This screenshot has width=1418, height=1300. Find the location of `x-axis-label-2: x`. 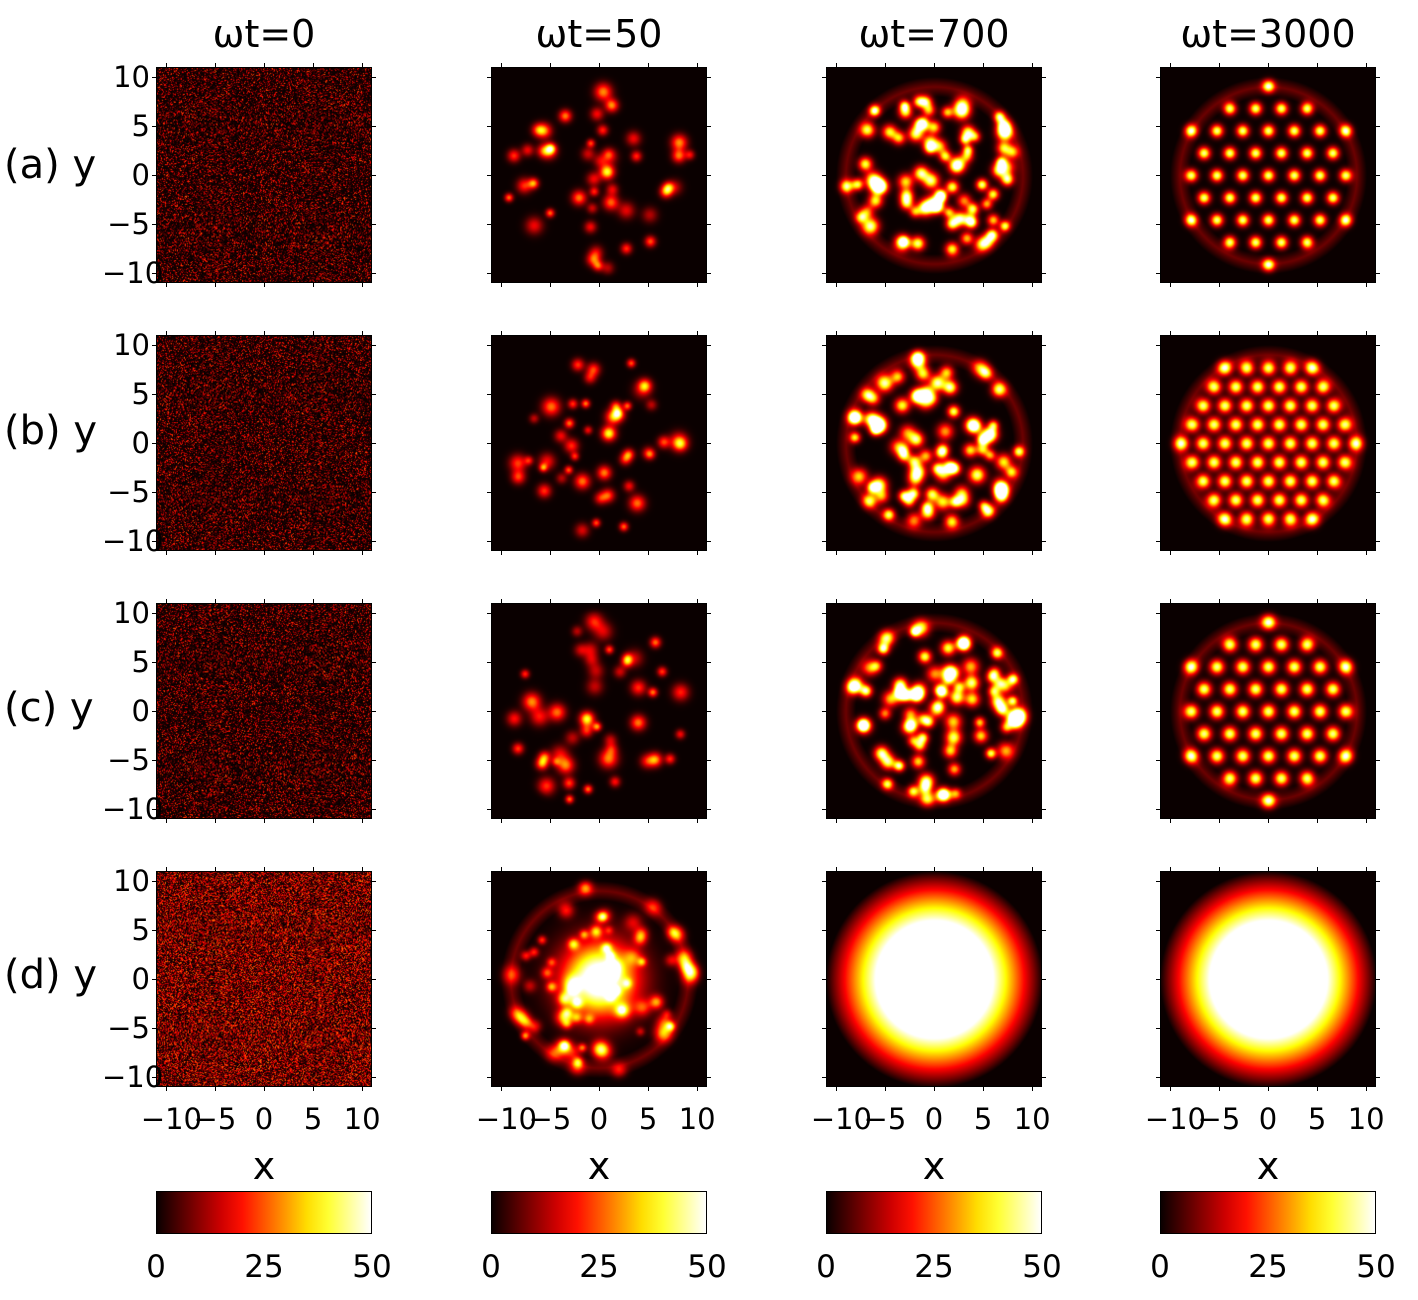

x-axis-label-2: x is located at coordinates (934, 1166).